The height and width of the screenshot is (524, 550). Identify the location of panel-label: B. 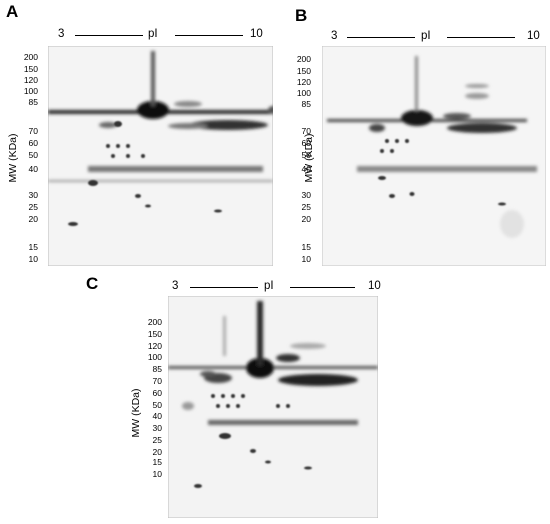
(301, 15).